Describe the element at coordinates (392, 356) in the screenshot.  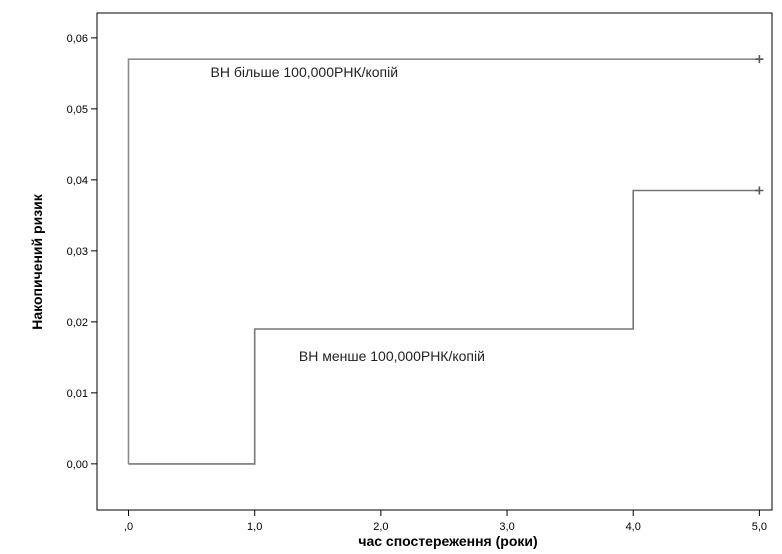
I see `series-annotation-2: ВН менше 100,000РНК/копій` at that location.